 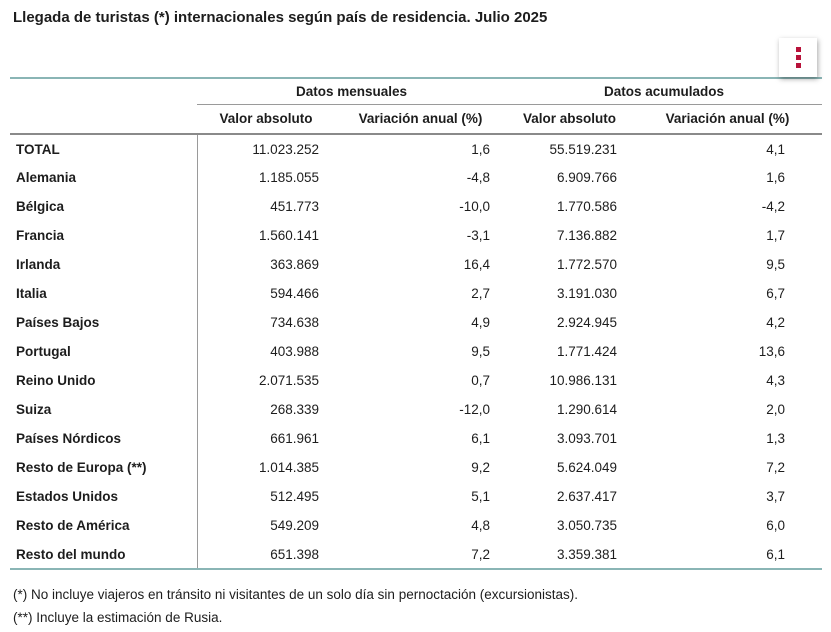 What do you see at coordinates (475, 206) in the screenshot?
I see `cell-monthly-variation-pct: -10,0` at bounding box center [475, 206].